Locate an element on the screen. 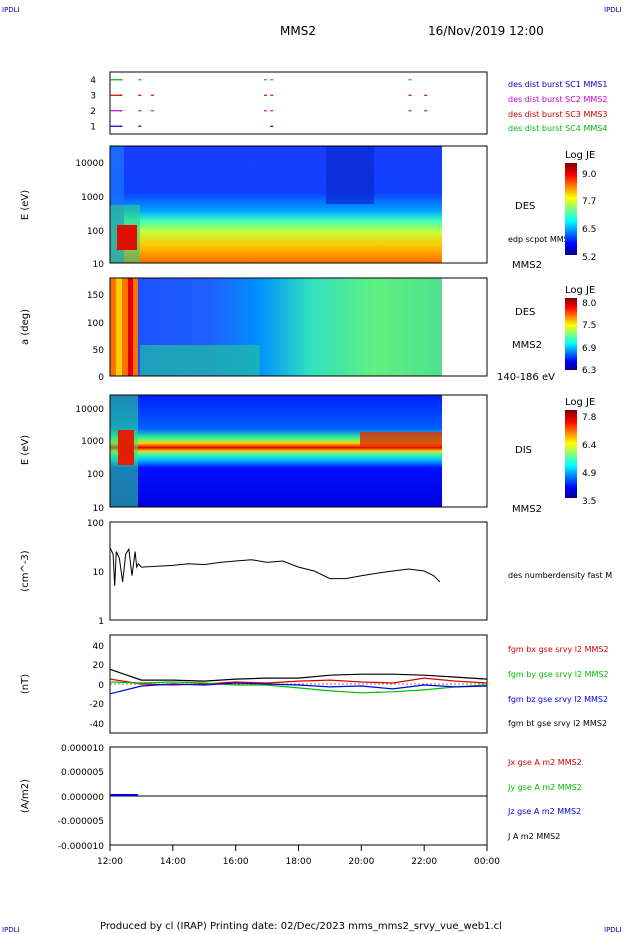  colorbar-tick: 8.0 is located at coordinates (589, 304).